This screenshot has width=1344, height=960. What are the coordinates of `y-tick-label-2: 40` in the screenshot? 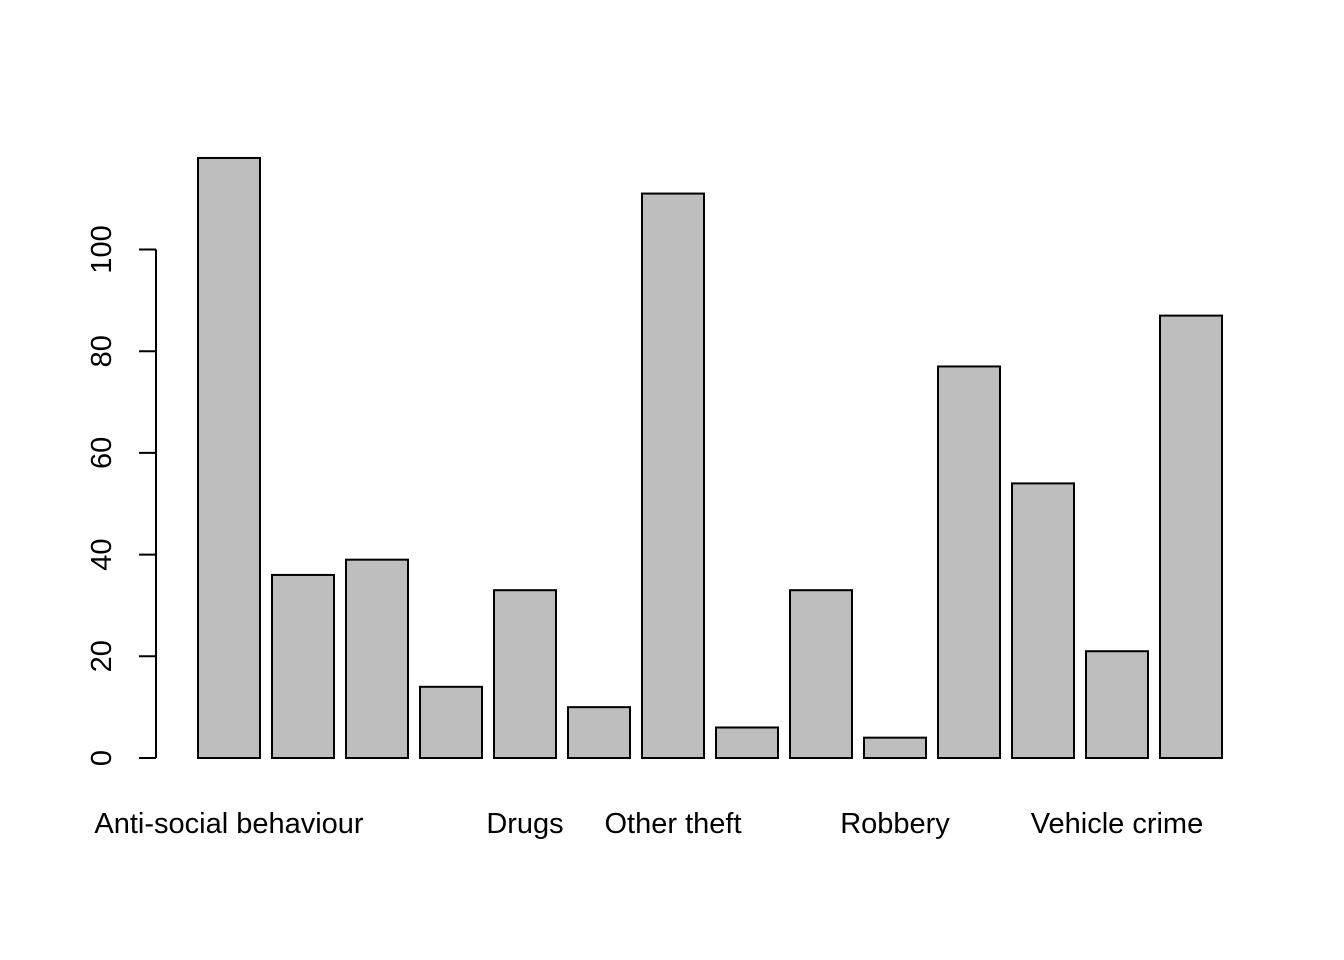 It's located at (102, 554).